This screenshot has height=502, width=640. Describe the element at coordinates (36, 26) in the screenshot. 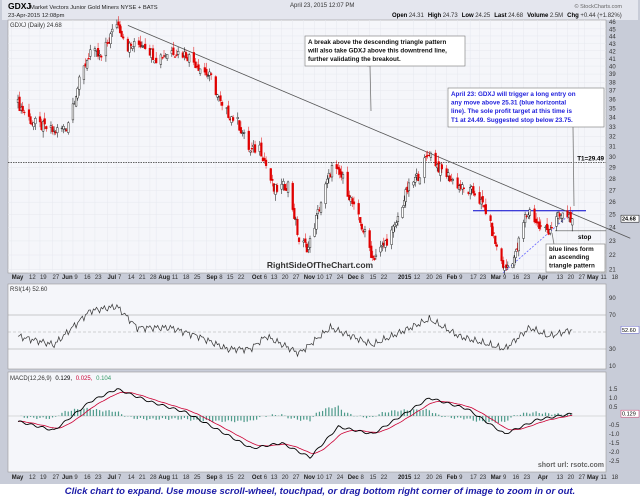

I see `price-legend: GDXJ (Daily) 24.68` at that location.